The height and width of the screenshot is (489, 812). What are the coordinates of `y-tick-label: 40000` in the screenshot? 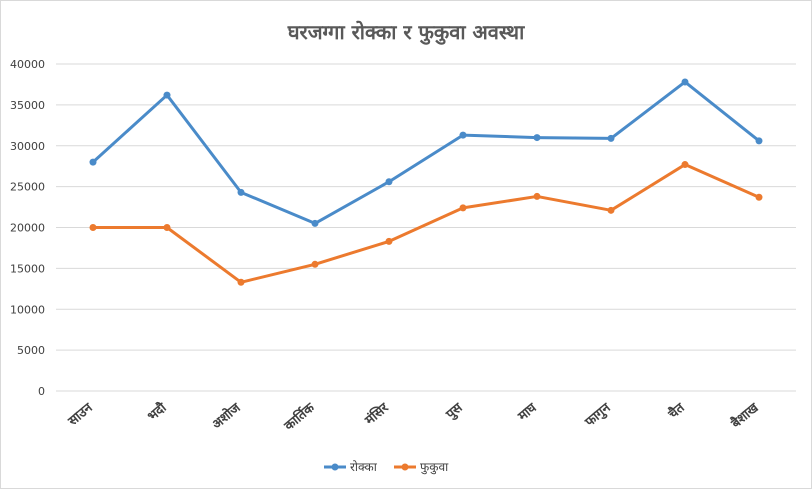 It's located at (27, 64).